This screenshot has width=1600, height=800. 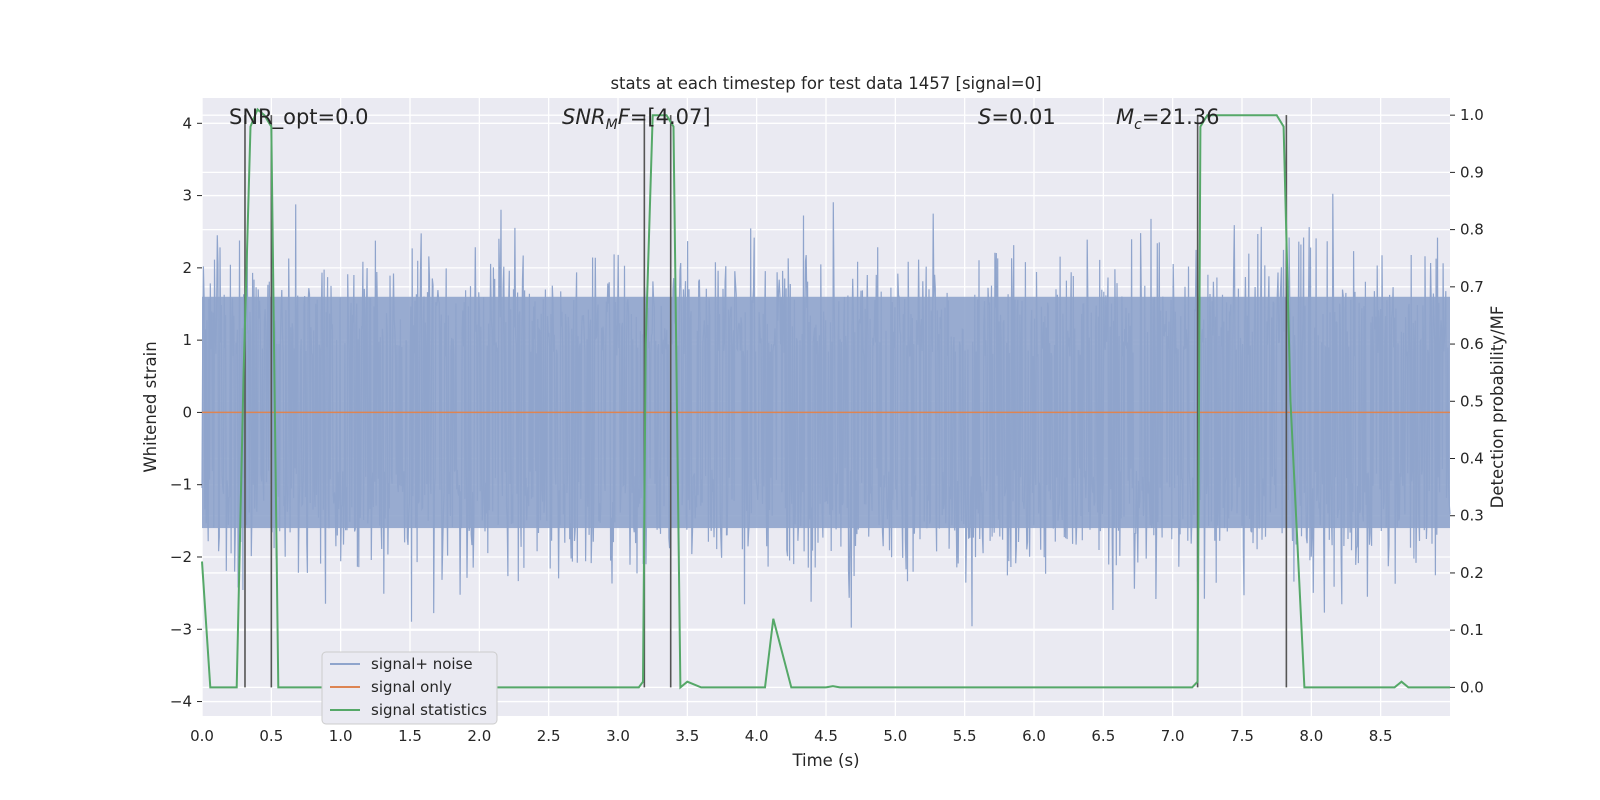 What do you see at coordinates (549, 736) in the screenshot?
I see `x-tick-label: 2.5` at bounding box center [549, 736].